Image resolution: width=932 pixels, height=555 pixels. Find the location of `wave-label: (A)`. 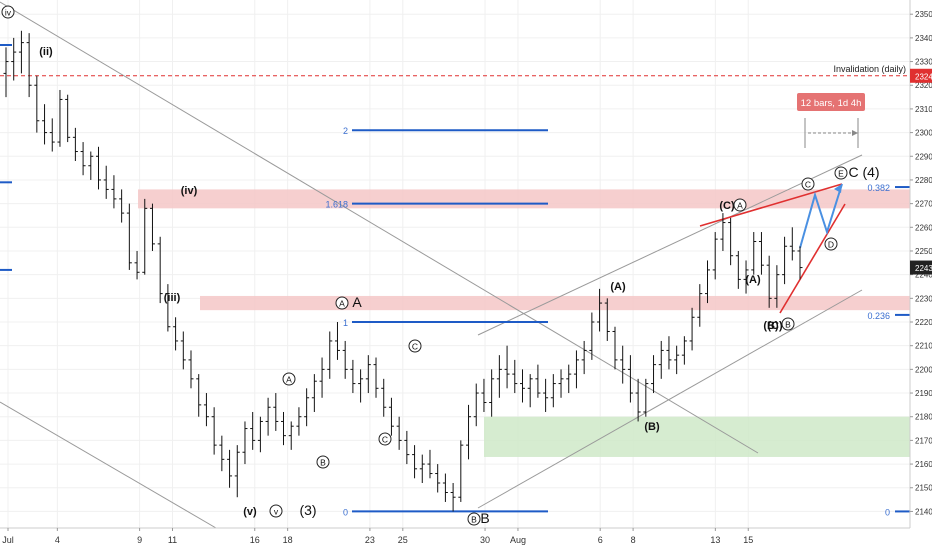

wave-label: (A) is located at coordinates (618, 287).